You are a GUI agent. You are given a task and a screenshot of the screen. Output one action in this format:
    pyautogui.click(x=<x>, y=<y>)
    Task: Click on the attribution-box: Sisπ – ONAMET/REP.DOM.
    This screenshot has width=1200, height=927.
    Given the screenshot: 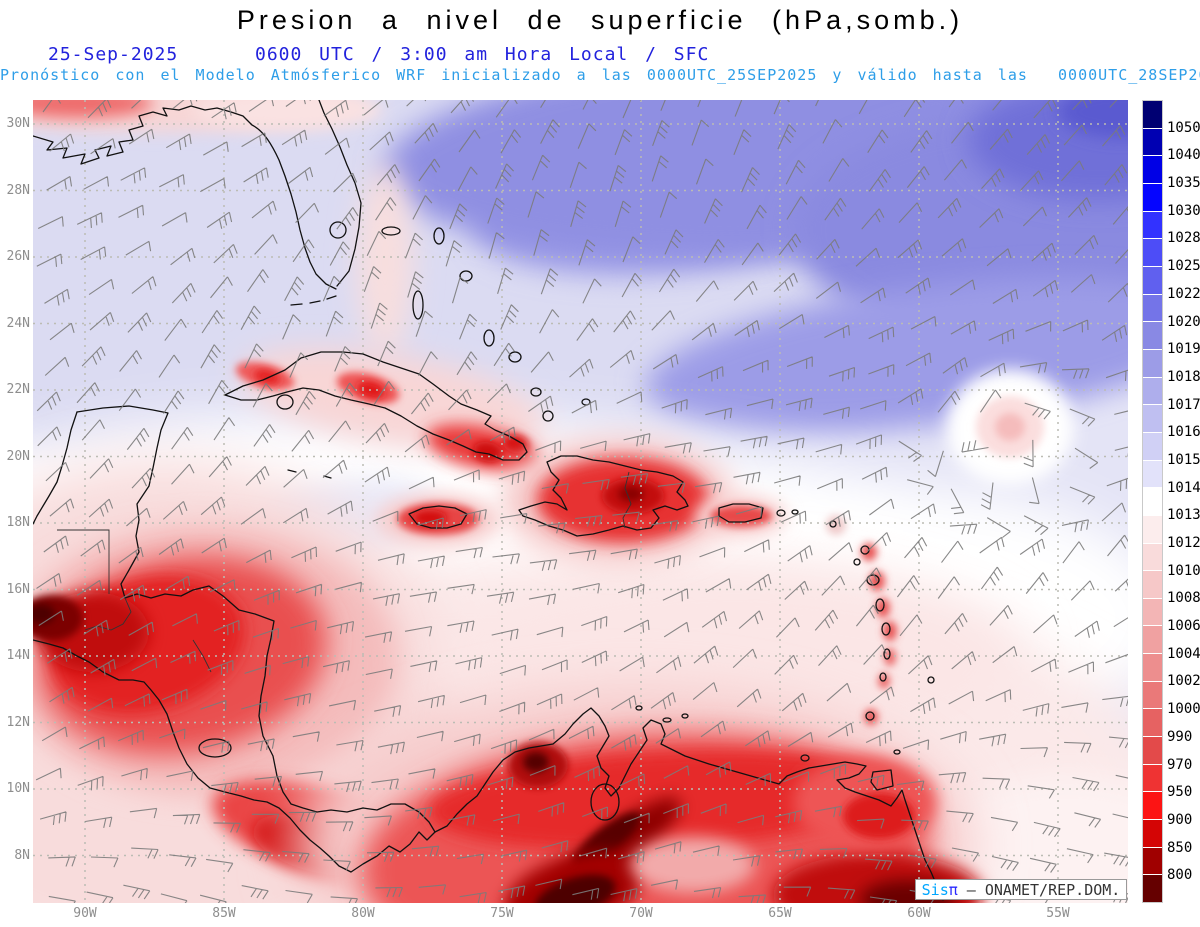 What is the action you would take?
    pyautogui.click(x=1021, y=889)
    